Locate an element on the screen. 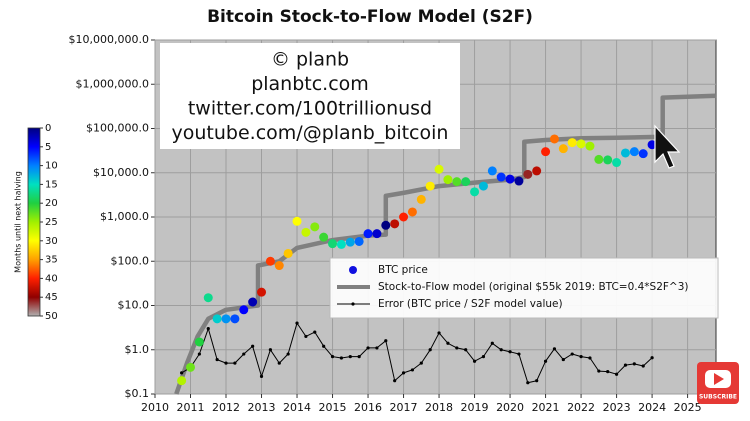 This screenshot has height=421, width=750. annotation: planbtc.com is located at coordinates (310, 84).